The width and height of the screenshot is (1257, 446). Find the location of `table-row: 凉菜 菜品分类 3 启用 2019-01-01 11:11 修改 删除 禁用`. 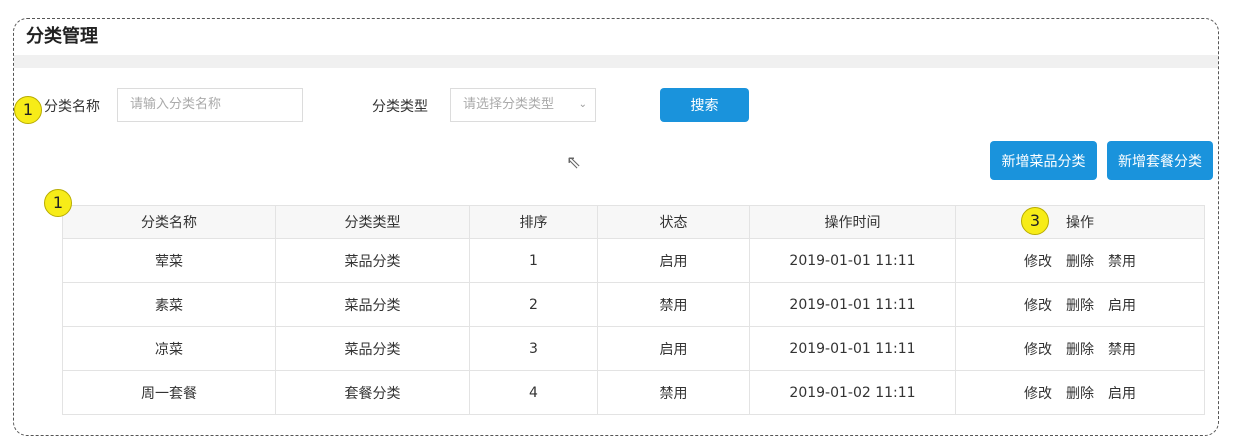

table-row: 凉菜 菜品分类 3 启用 2019-01-01 11:11 修改 删除 禁用 is located at coordinates (633, 348).